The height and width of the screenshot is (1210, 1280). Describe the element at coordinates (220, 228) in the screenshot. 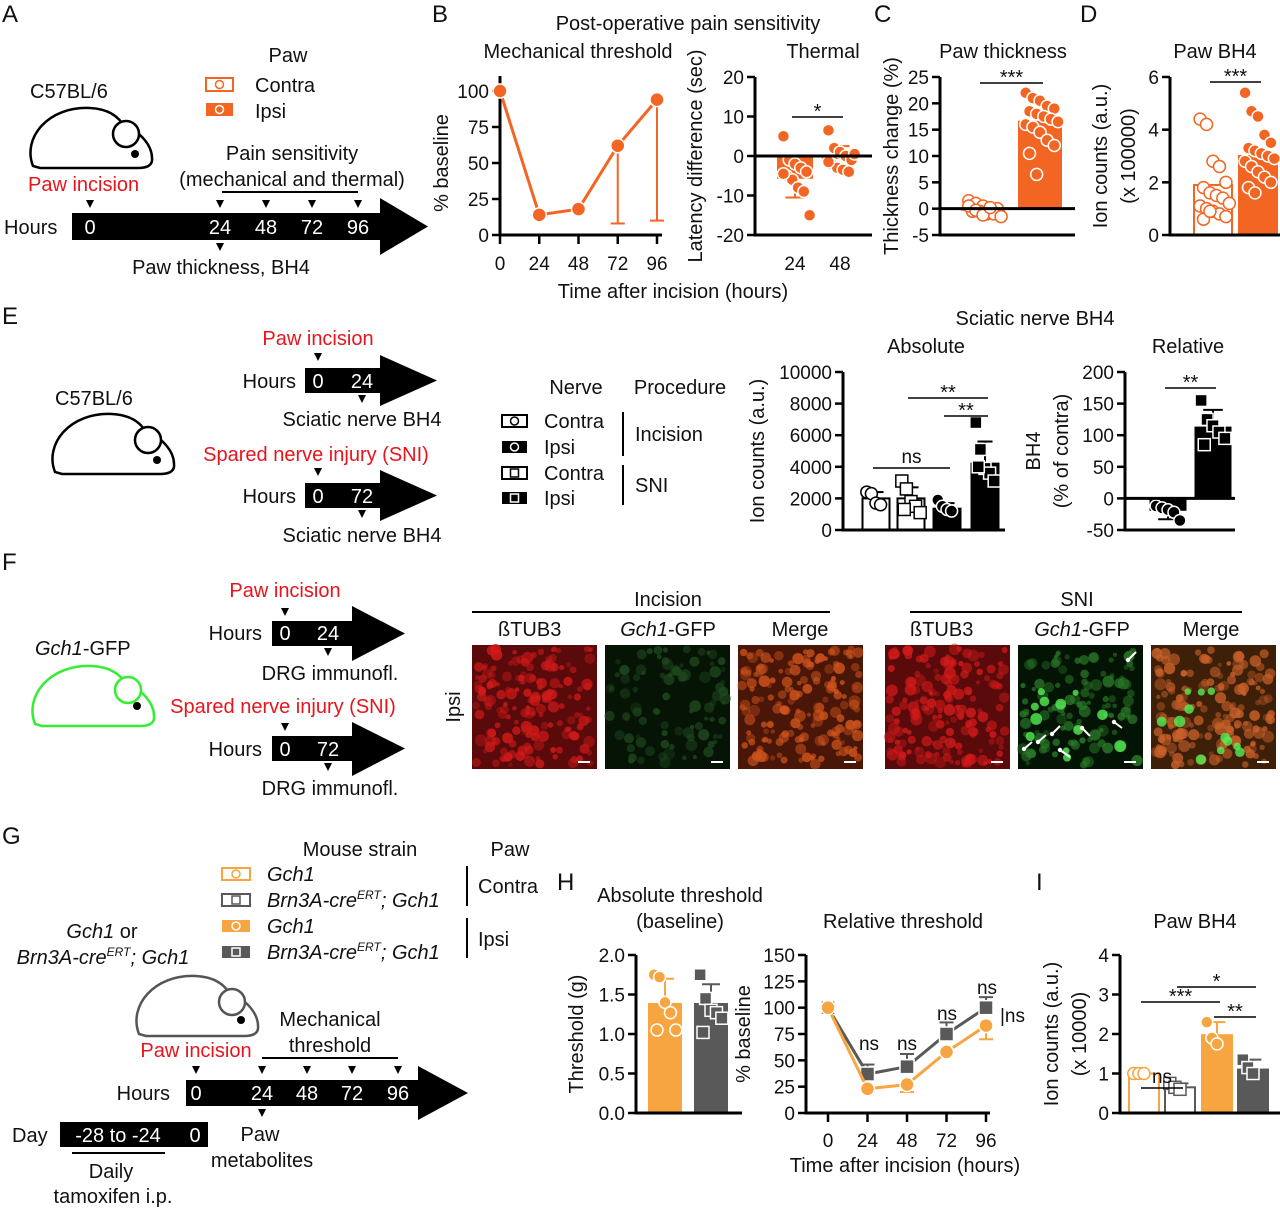

I see `timeline-tick: 24` at that location.